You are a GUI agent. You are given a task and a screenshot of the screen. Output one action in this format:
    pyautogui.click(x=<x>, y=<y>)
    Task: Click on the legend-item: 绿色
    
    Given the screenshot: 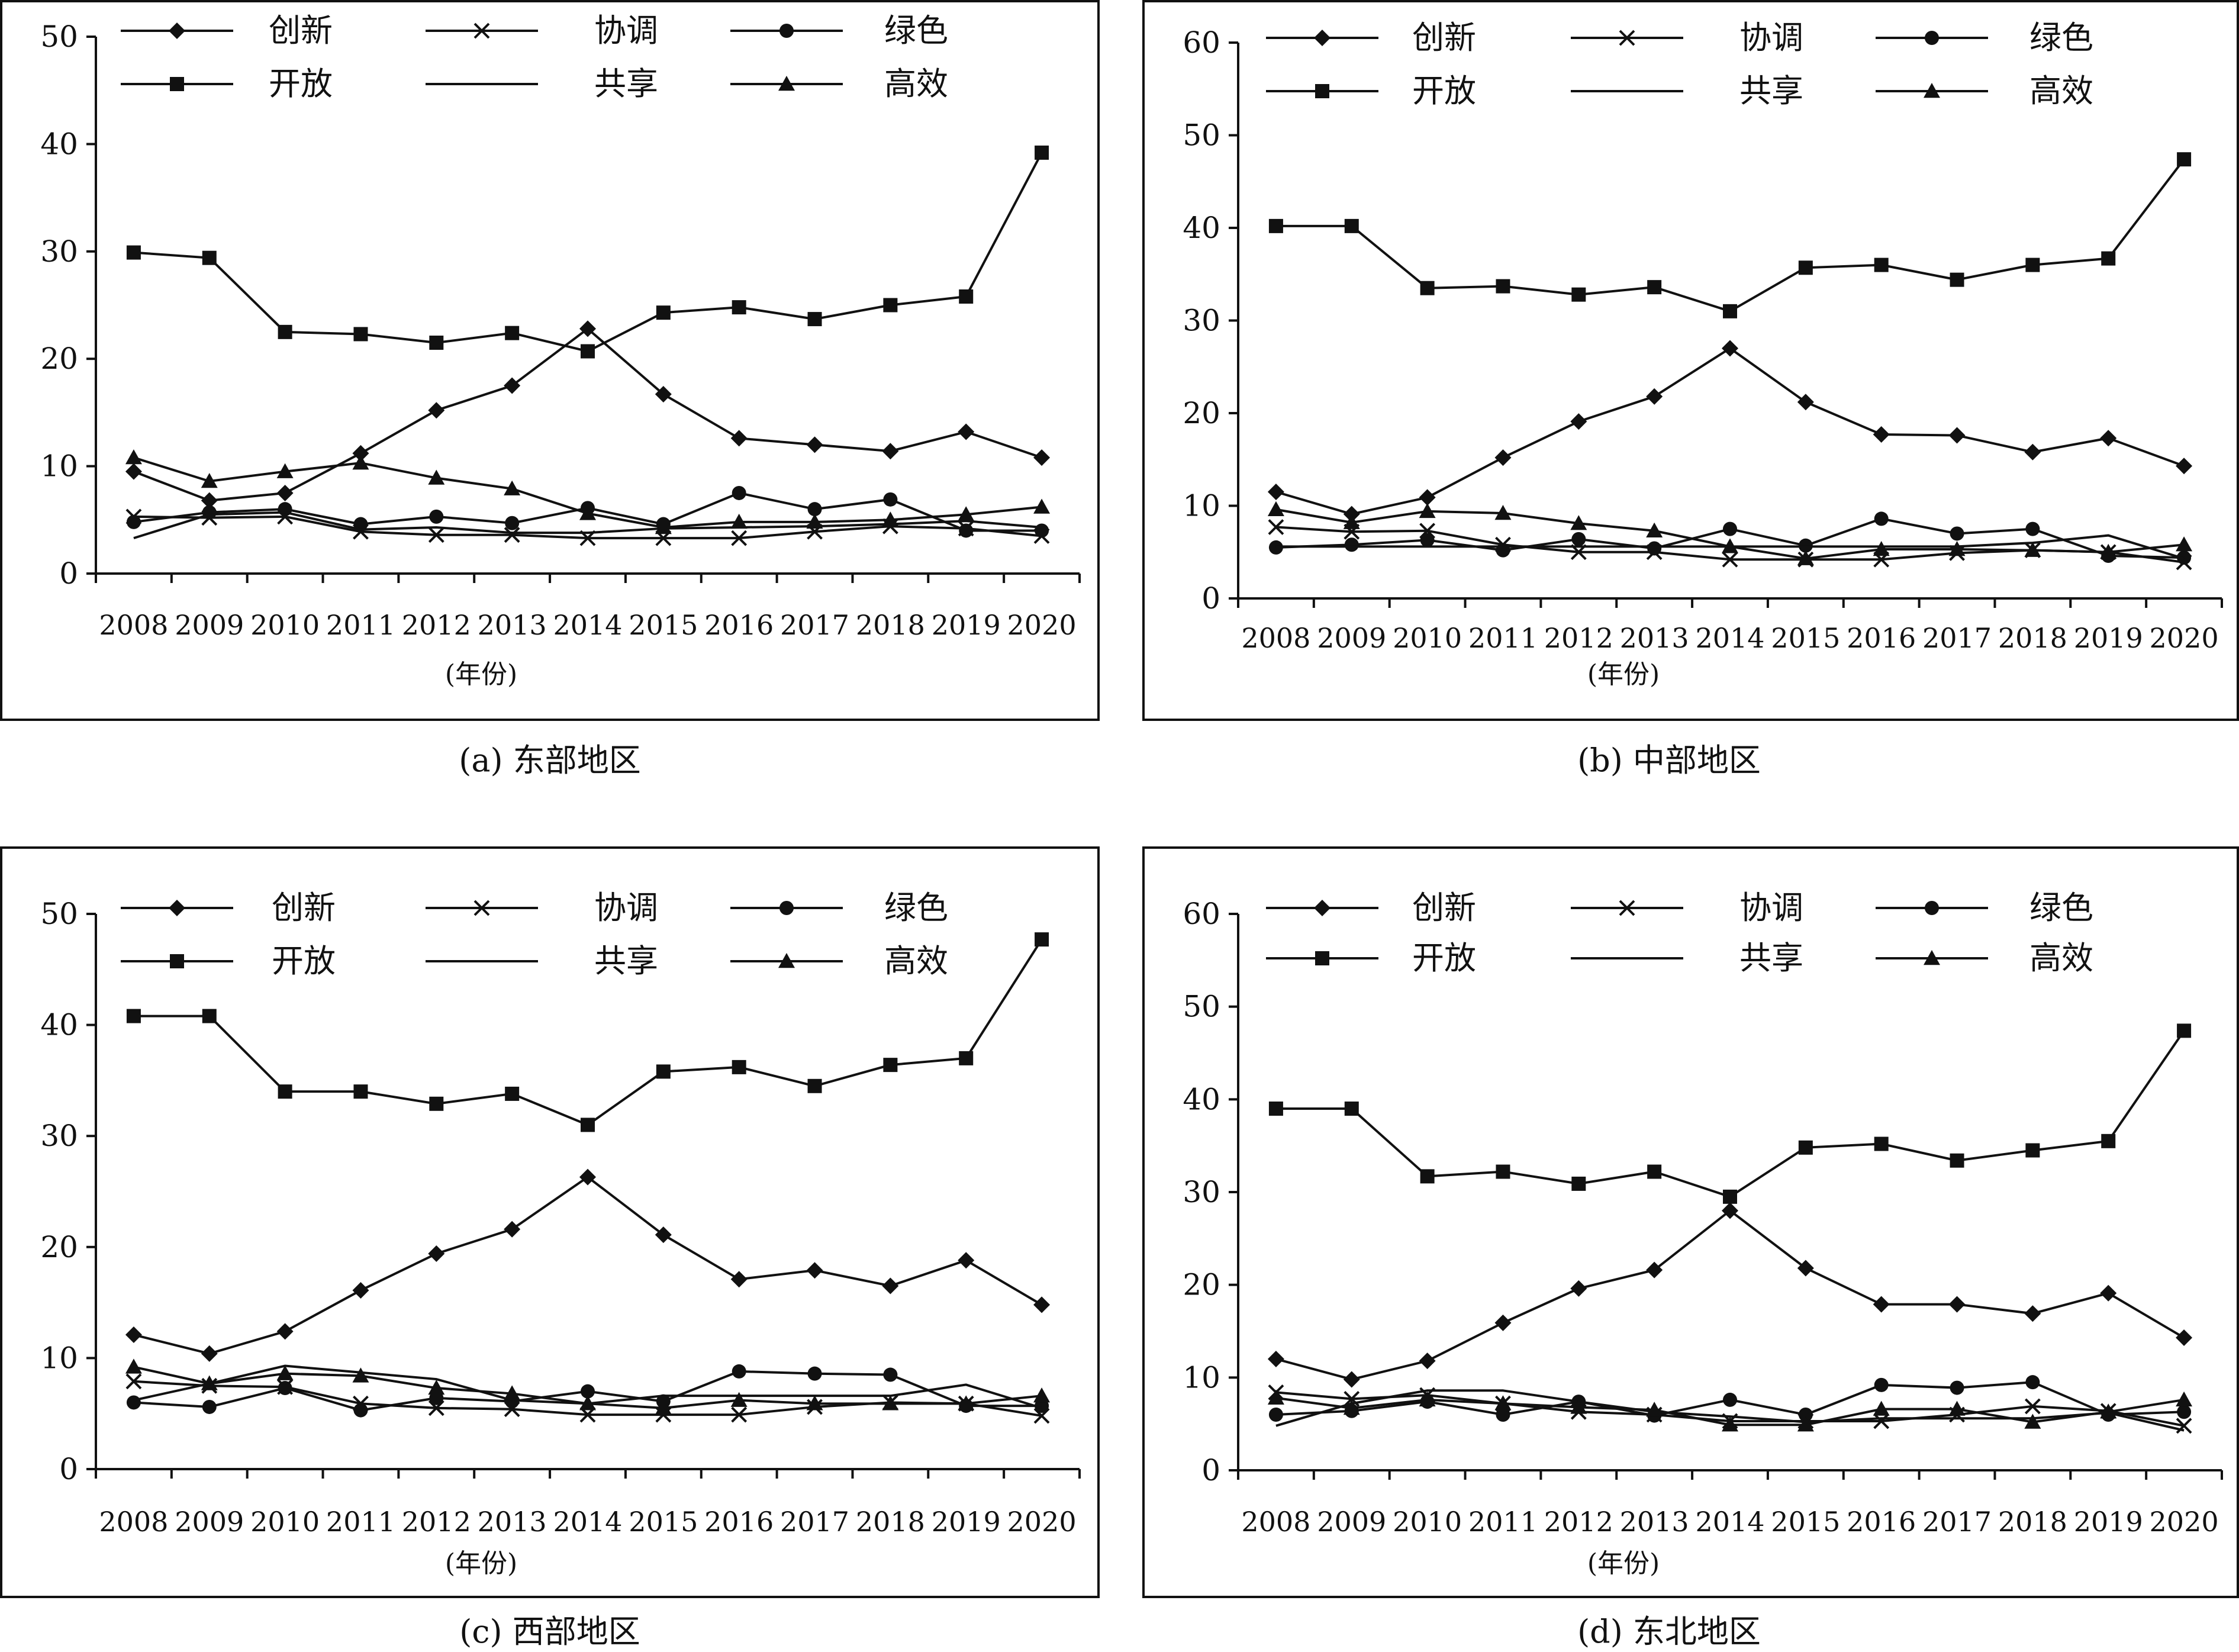 What is the action you would take?
    pyautogui.click(x=1984, y=37)
    